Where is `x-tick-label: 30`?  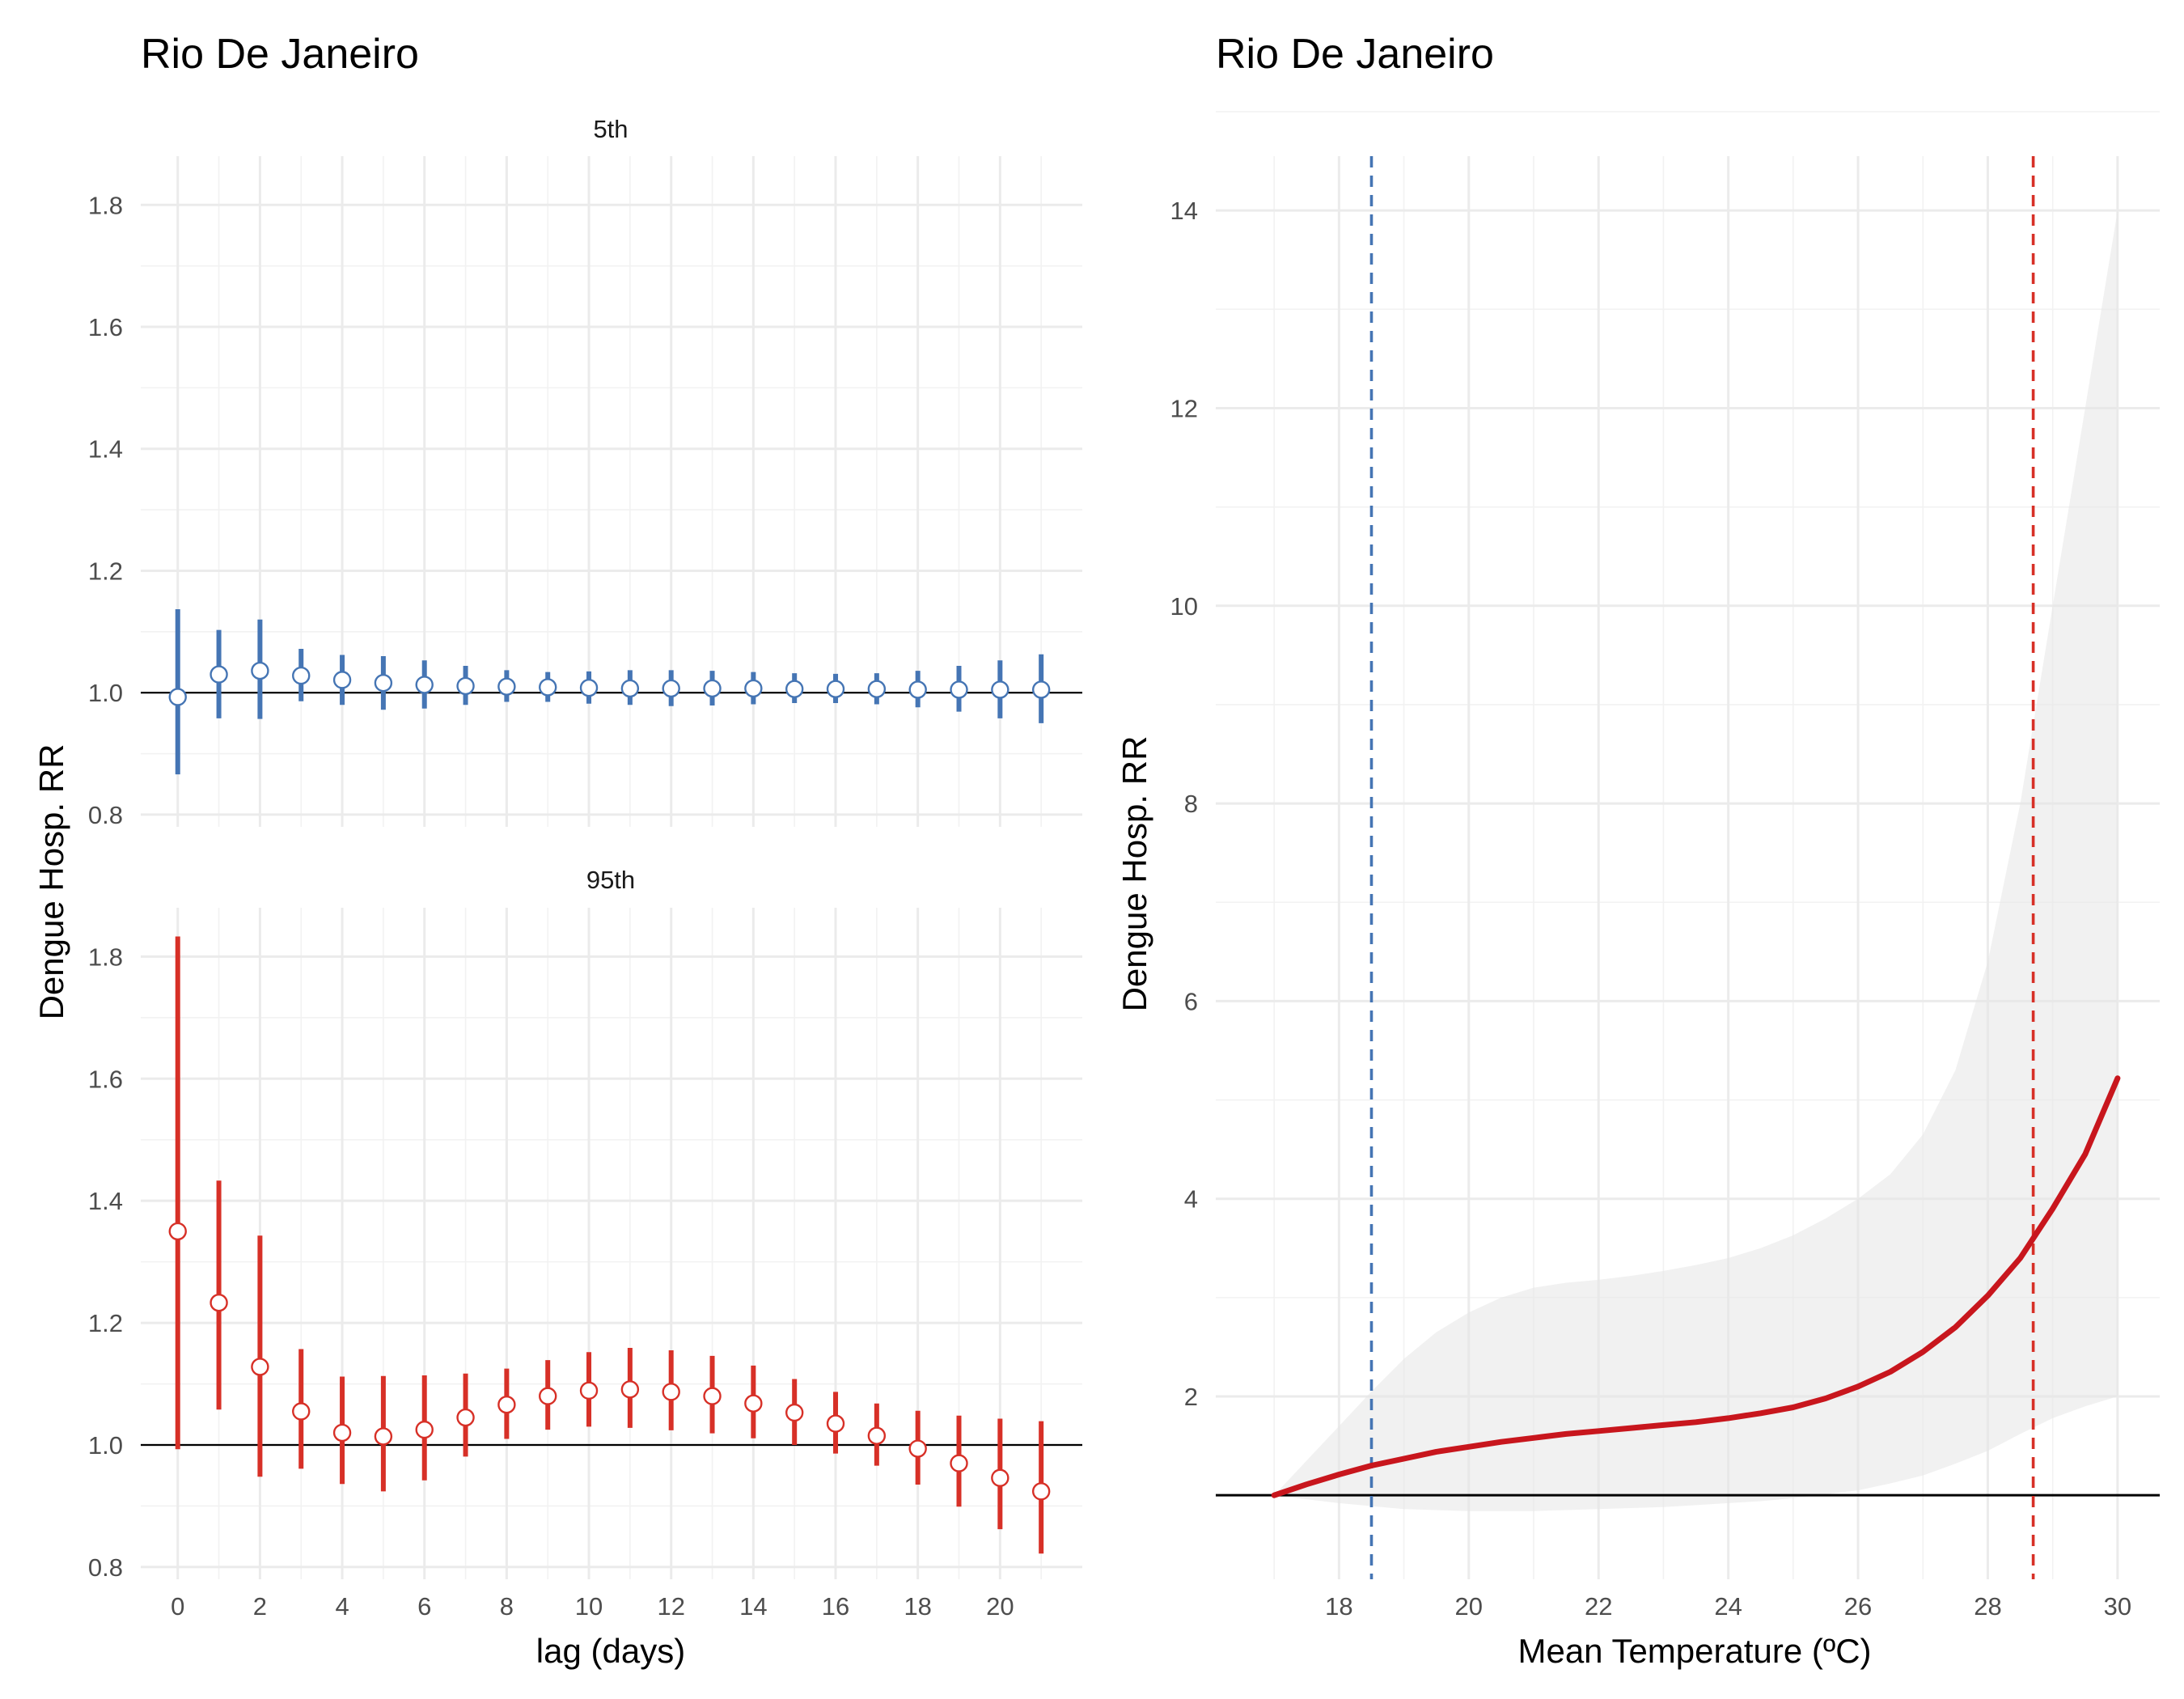
x-tick-label: 30 is located at coordinates (2117, 1606).